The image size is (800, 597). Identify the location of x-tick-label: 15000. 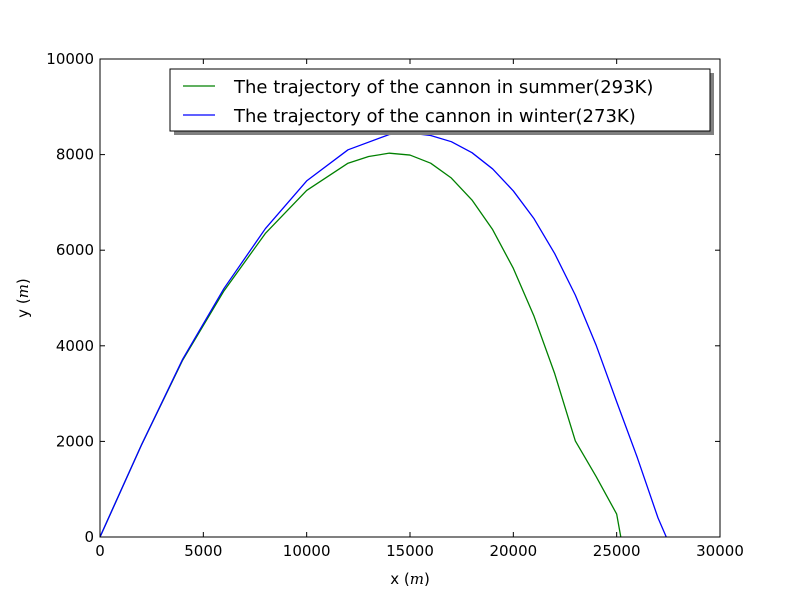
(410, 551).